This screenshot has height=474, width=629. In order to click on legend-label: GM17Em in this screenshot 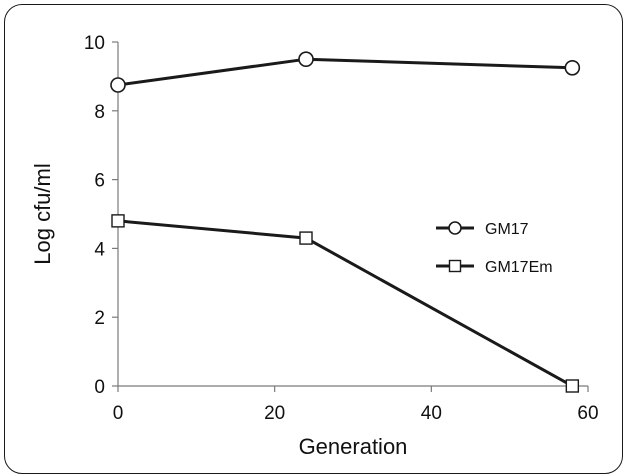, I will do `click(519, 267)`.